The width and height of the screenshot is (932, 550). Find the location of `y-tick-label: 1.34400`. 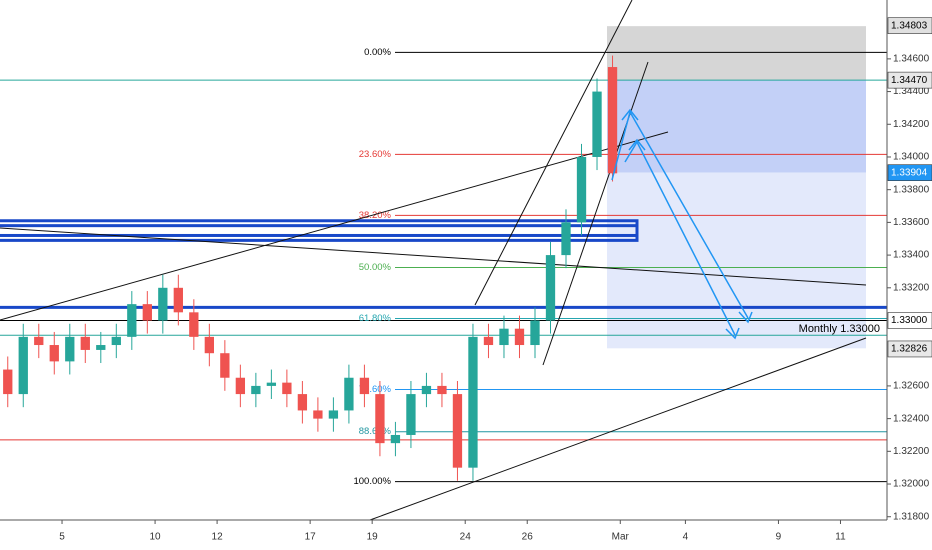

y-tick-label: 1.34400 is located at coordinates (911, 91).